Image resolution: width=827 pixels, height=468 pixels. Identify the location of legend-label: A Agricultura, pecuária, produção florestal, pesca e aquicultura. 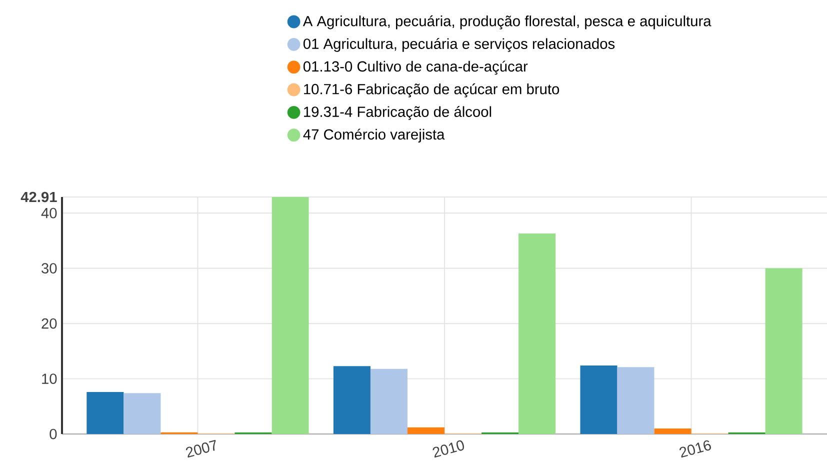
(507, 22).